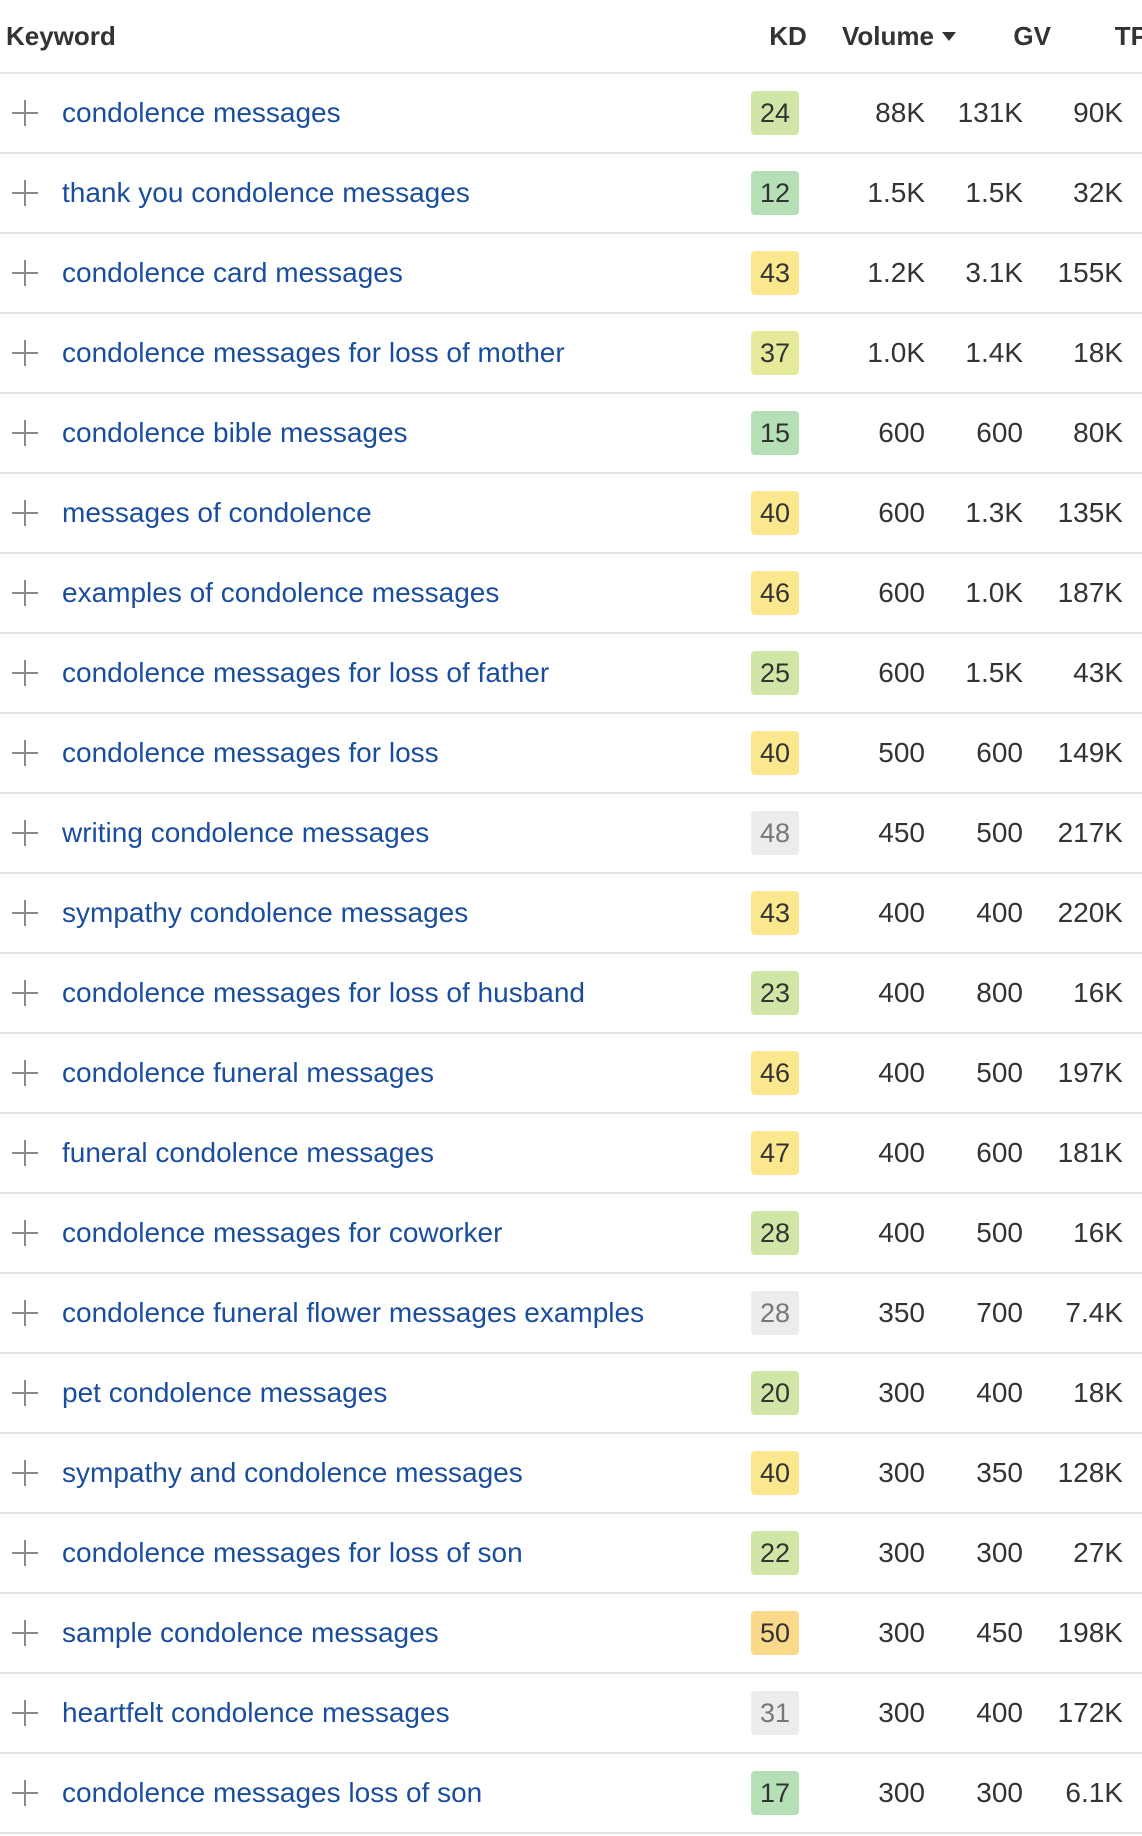  What do you see at coordinates (1003, 36) in the screenshot?
I see `gv-column-header: GV` at bounding box center [1003, 36].